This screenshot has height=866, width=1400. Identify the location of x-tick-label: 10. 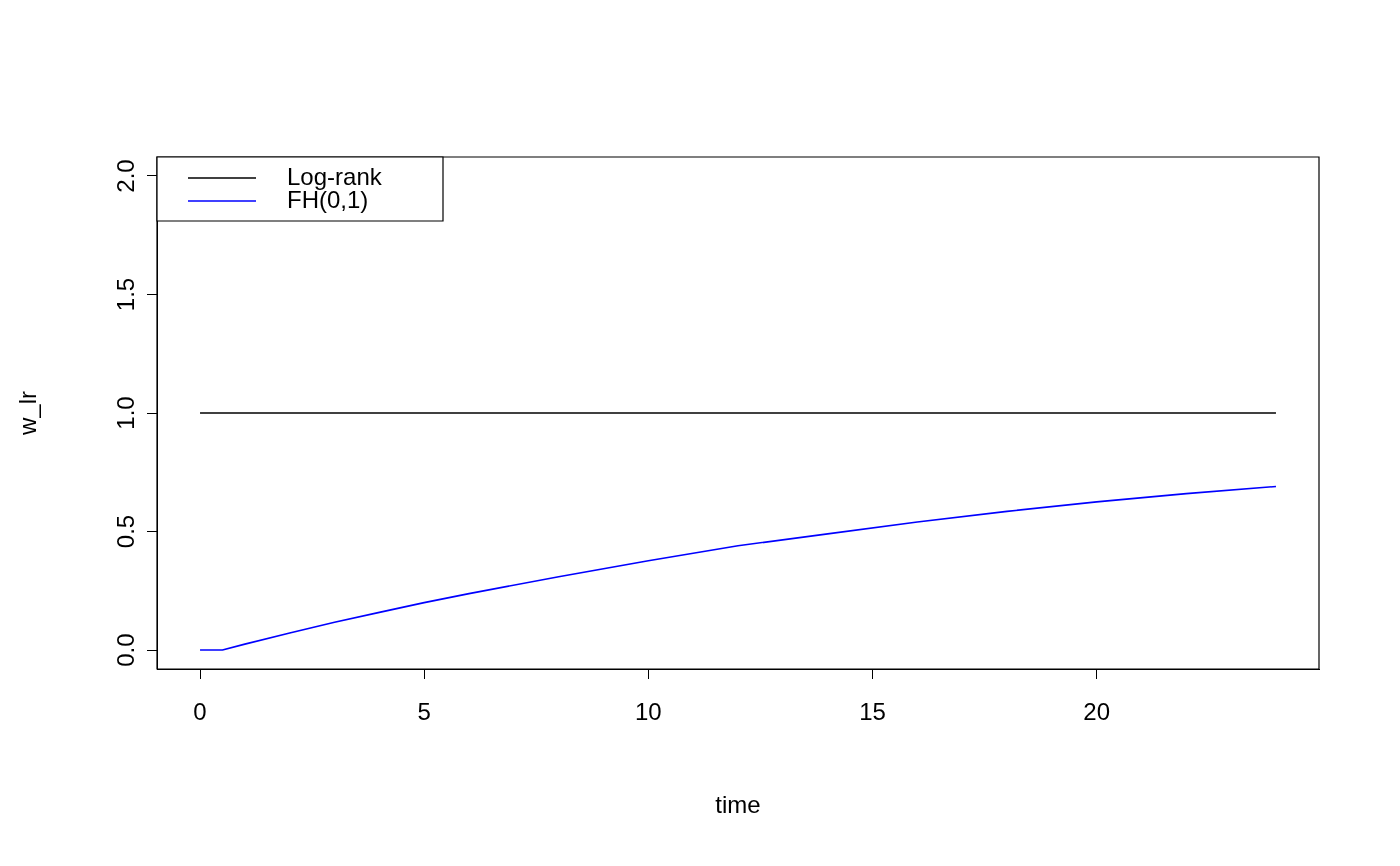
(648, 712).